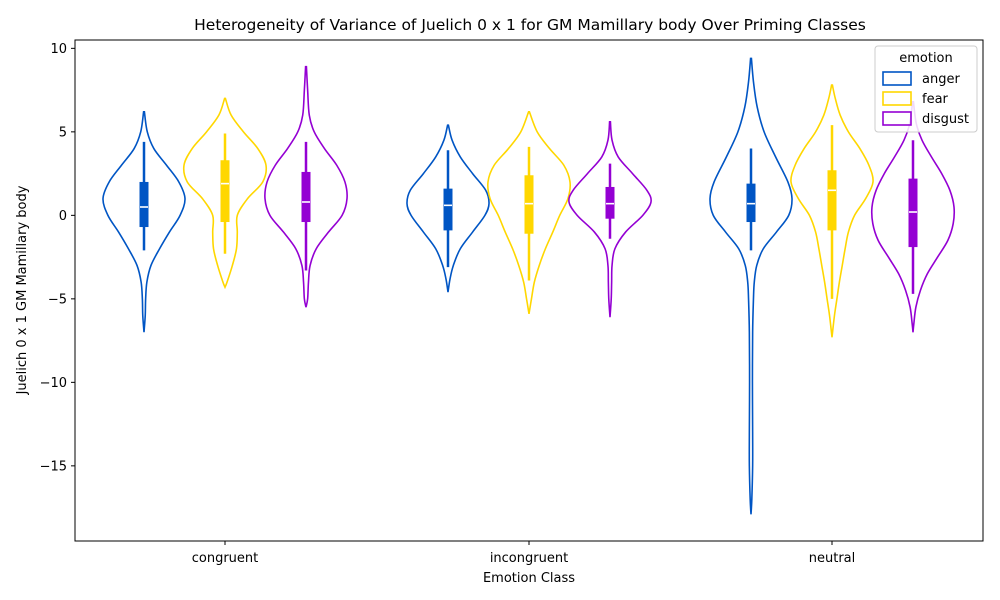 The height and width of the screenshot is (600, 1000). What do you see at coordinates (63, 132) in the screenshot?
I see `y-tick-label: 5` at bounding box center [63, 132].